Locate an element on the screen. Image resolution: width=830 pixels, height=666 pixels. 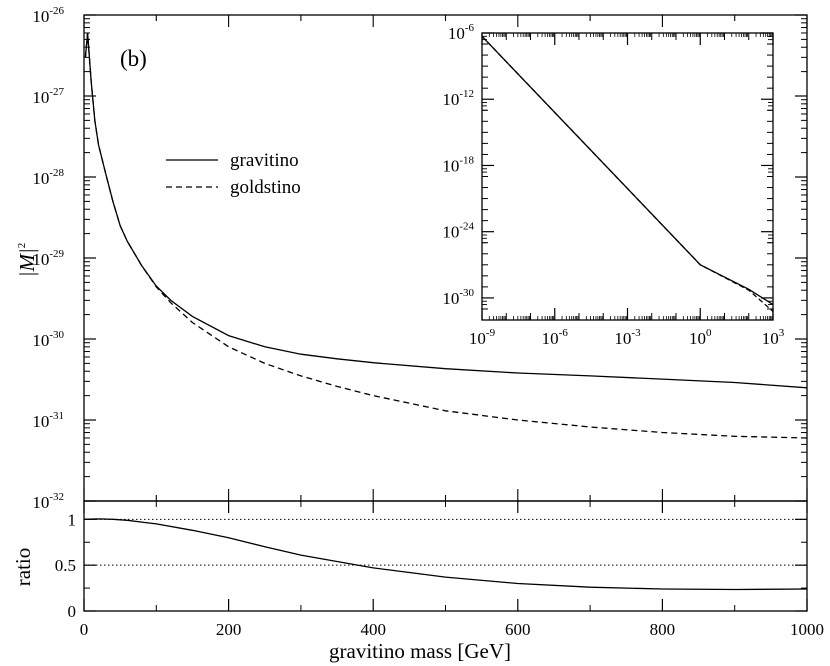
inset-y-tick-label: 10-24 is located at coordinates (458, 231).